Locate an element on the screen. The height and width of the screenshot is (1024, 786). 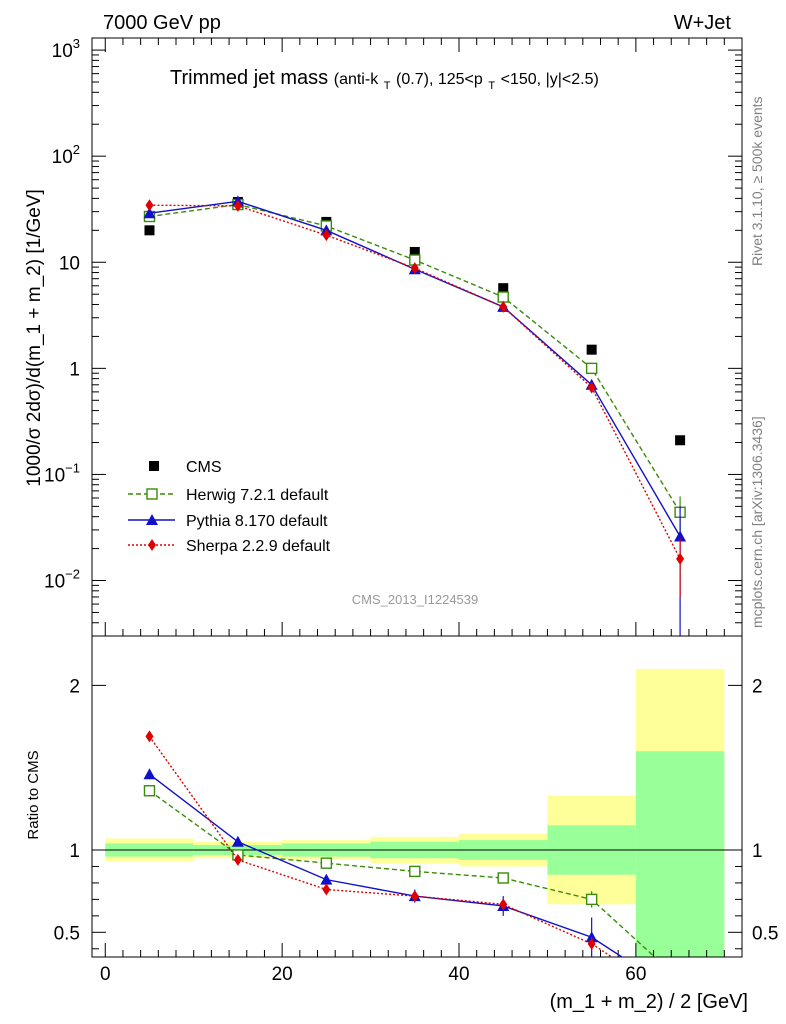
main-y-tick-label: 10³ is located at coordinates (66, 49).